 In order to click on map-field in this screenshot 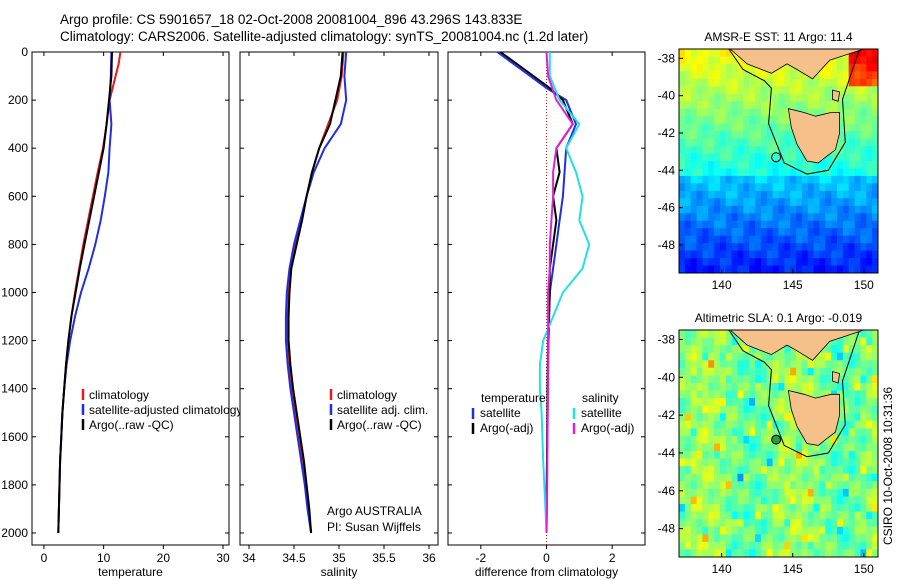, I will do `click(778, 161)`.